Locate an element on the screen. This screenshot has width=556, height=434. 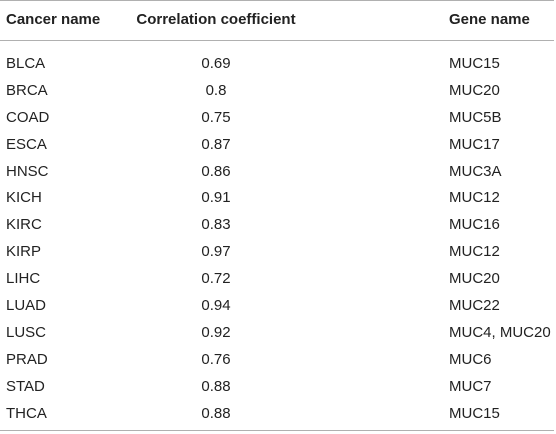
cell-gene-name: MUC17 is located at coordinates (474, 144).